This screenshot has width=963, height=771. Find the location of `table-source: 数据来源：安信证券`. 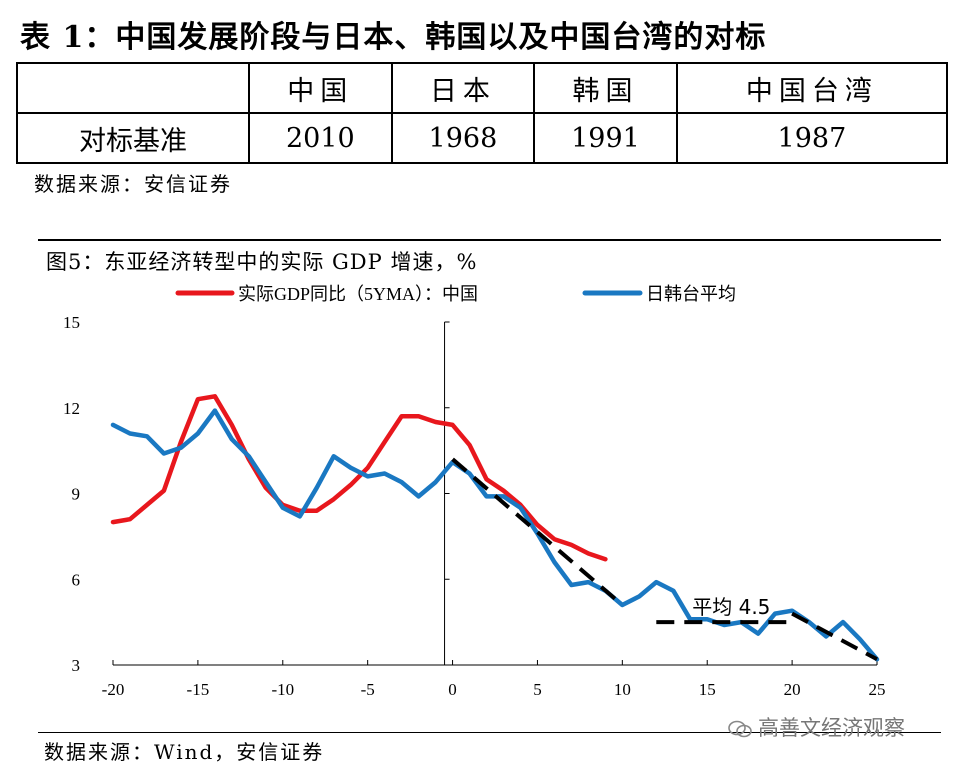

table-source: 数据来源：安信证券 is located at coordinates (133, 184).